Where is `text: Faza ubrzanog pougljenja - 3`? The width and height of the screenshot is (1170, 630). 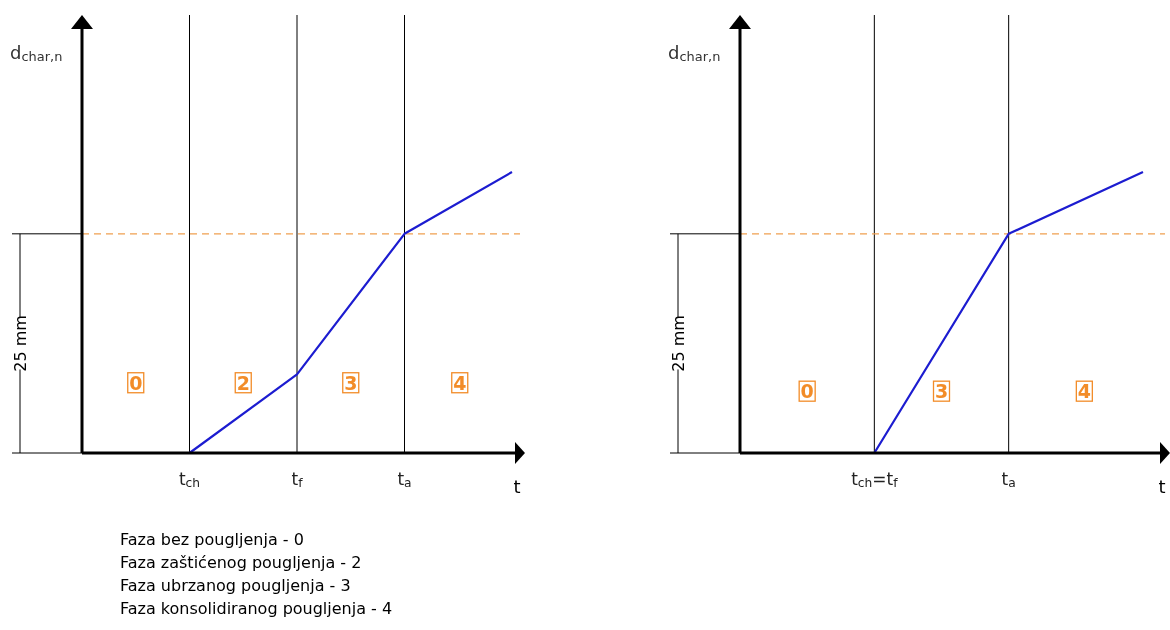 text: Faza ubrzanog pougljenja - 3 is located at coordinates (235, 585).